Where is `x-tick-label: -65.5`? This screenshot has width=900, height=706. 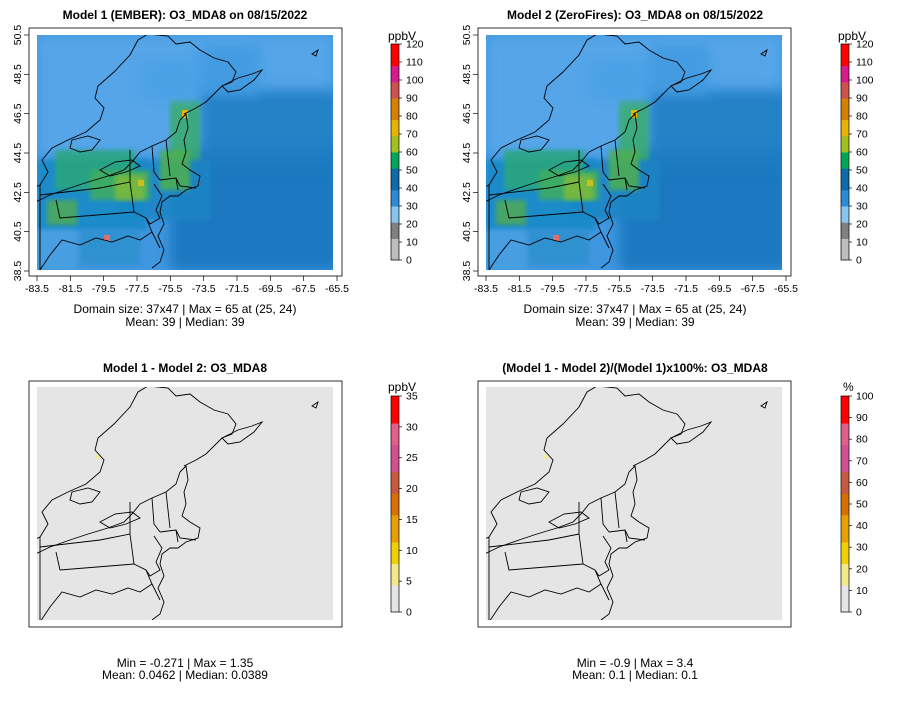 x-tick-label: -65.5 is located at coordinates (786, 289).